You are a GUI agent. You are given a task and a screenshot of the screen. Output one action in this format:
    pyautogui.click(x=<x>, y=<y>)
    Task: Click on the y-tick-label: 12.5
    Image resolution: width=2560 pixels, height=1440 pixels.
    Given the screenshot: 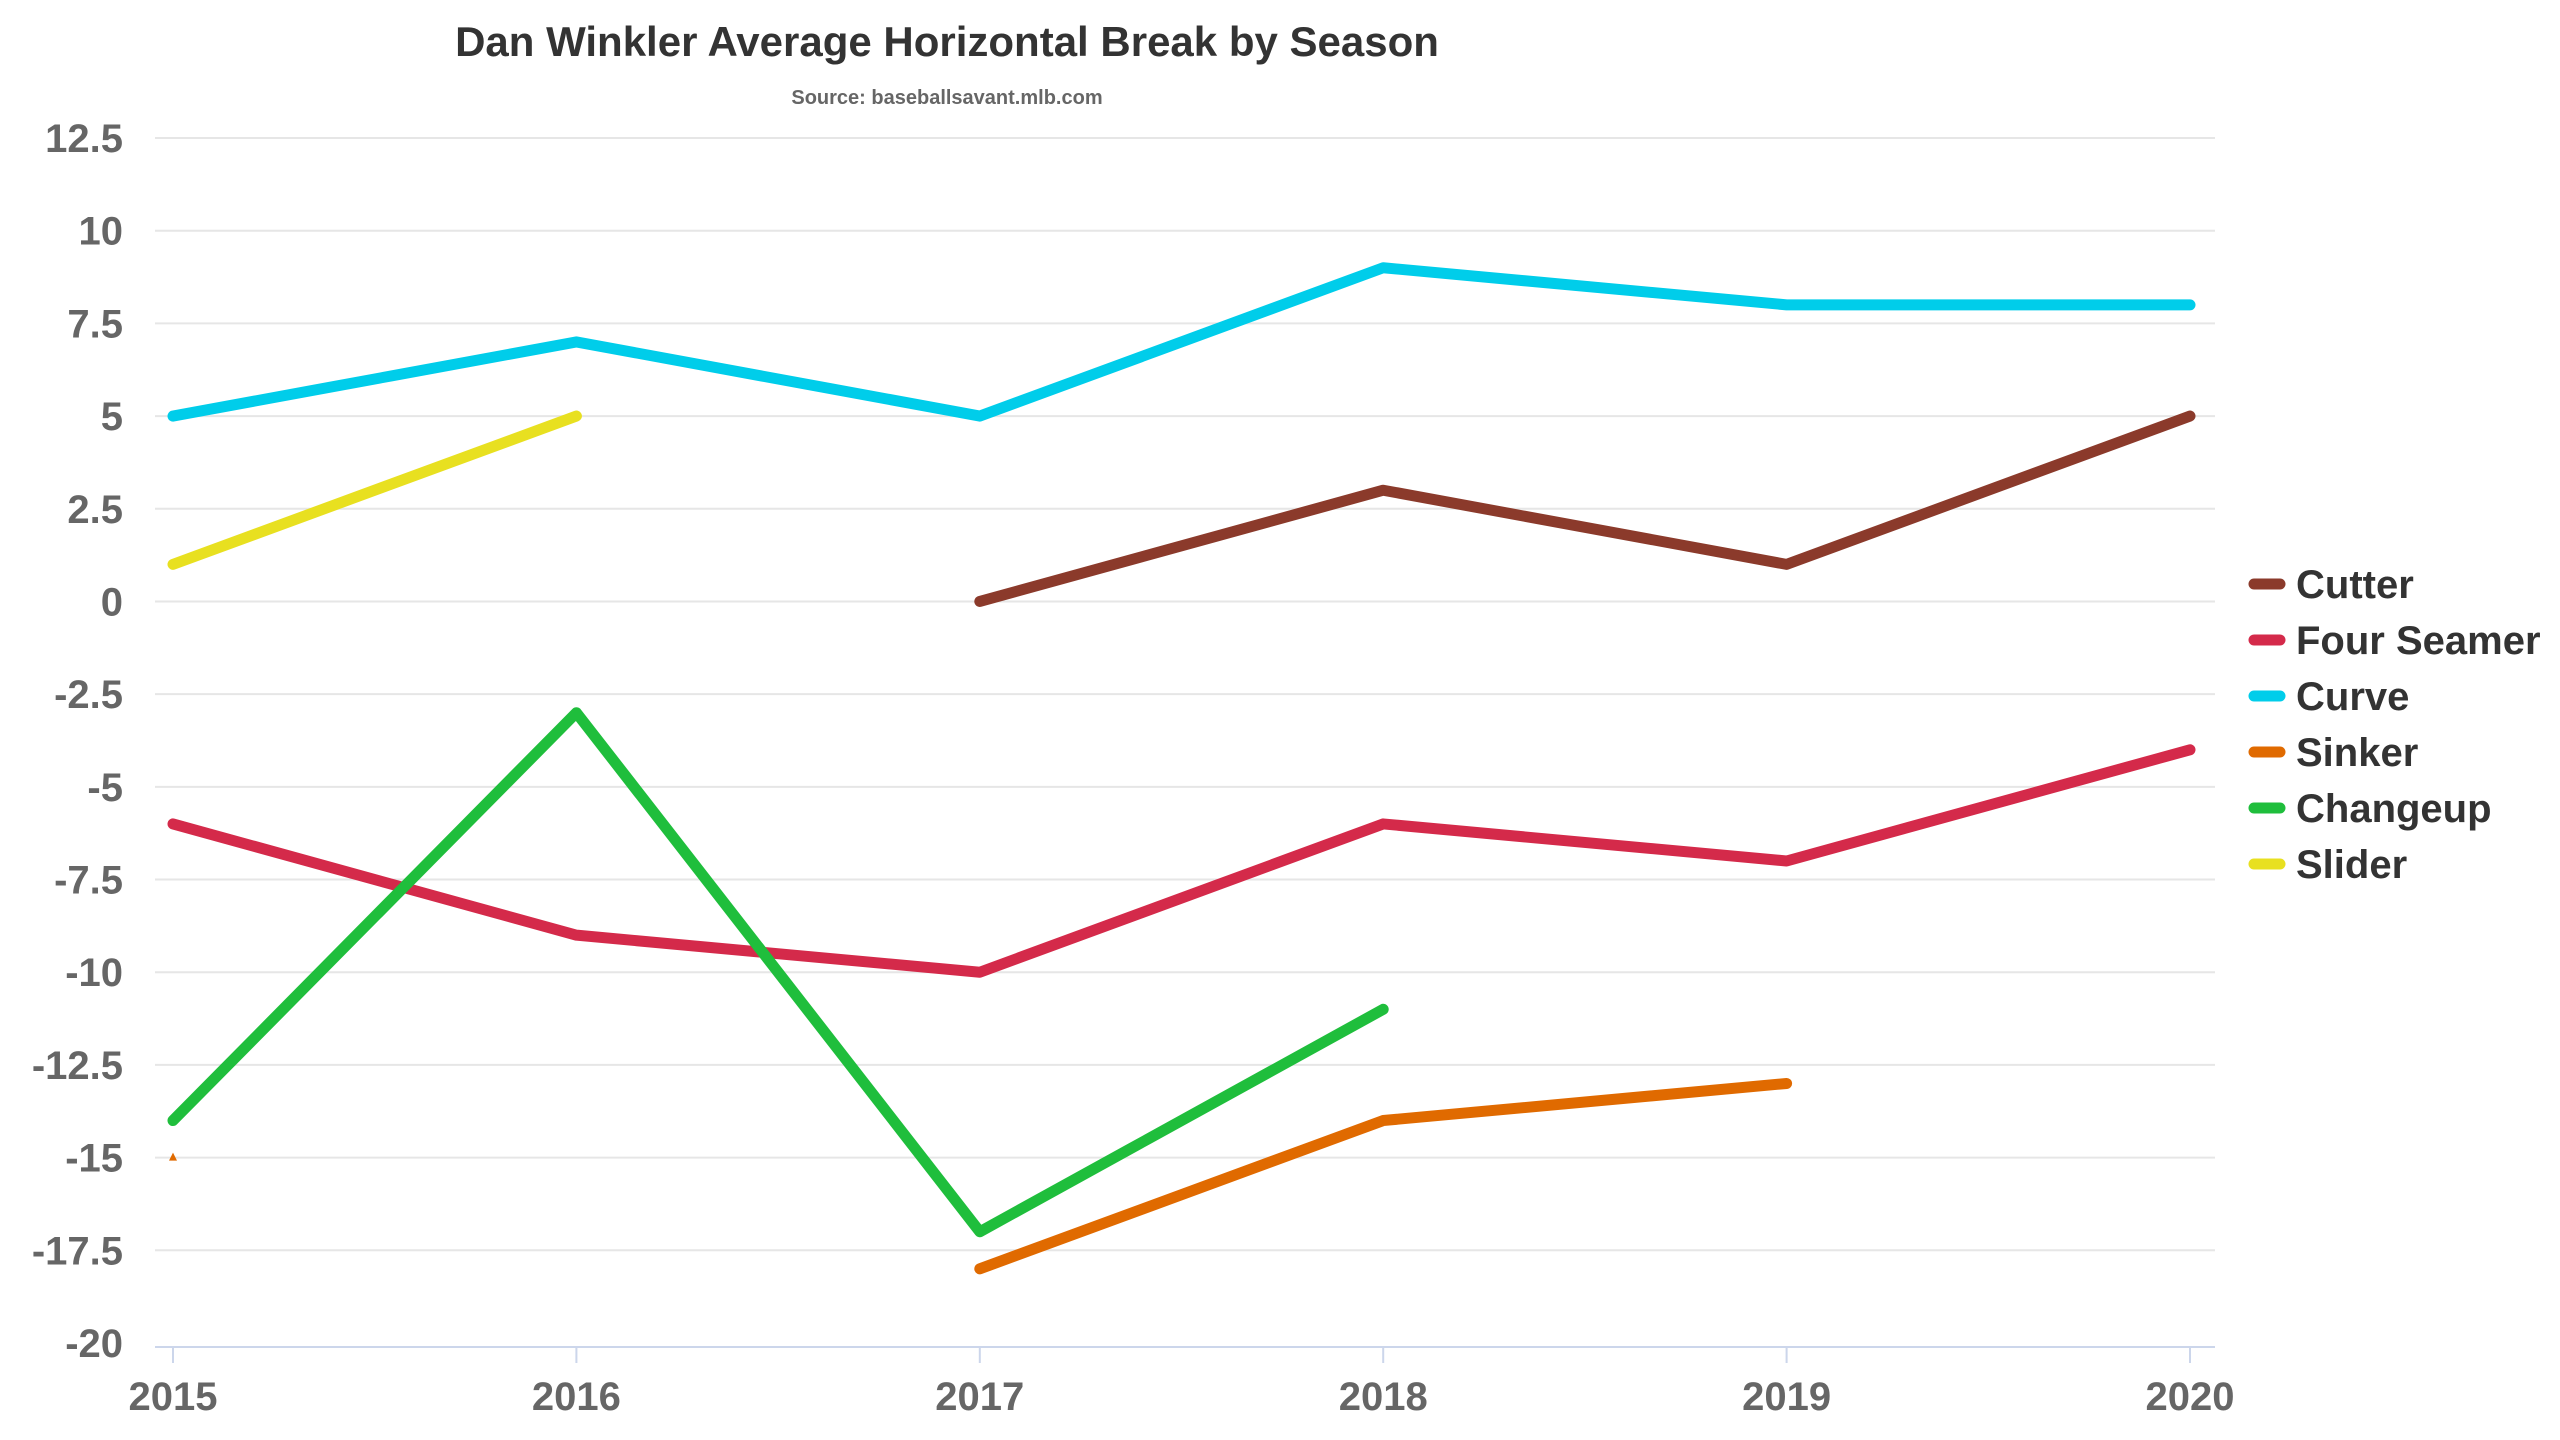 What is the action you would take?
    pyautogui.click(x=84, y=139)
    